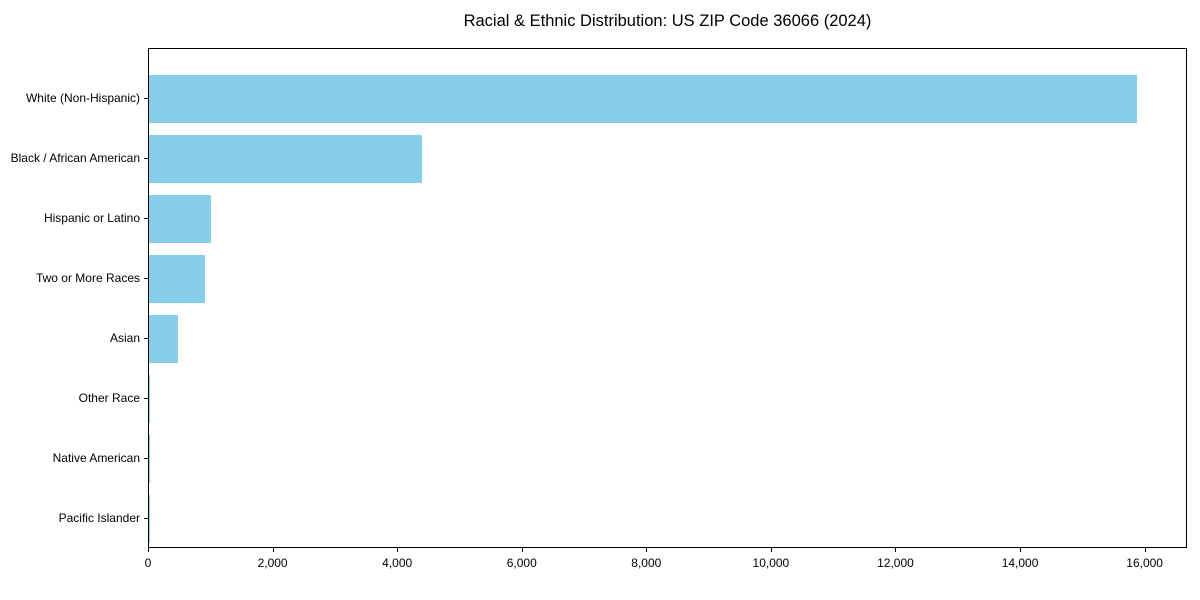 This screenshot has width=1200, height=600. I want to click on x-tick-label: 14,000, so click(1020, 563).